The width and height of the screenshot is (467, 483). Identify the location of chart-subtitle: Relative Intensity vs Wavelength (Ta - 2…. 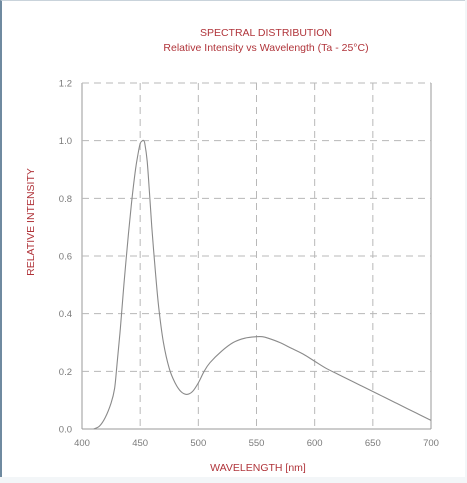
(265, 48).